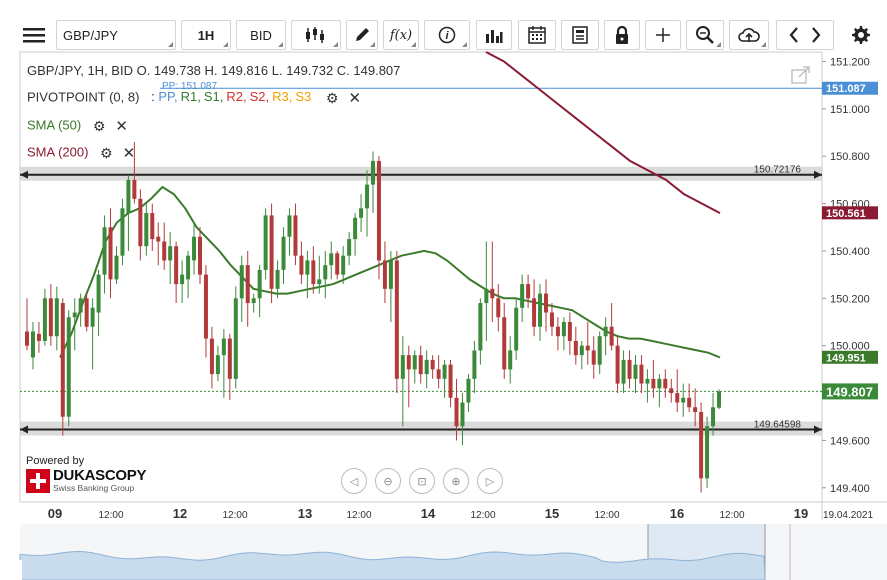  I want to click on info-button: i, so click(447, 35).